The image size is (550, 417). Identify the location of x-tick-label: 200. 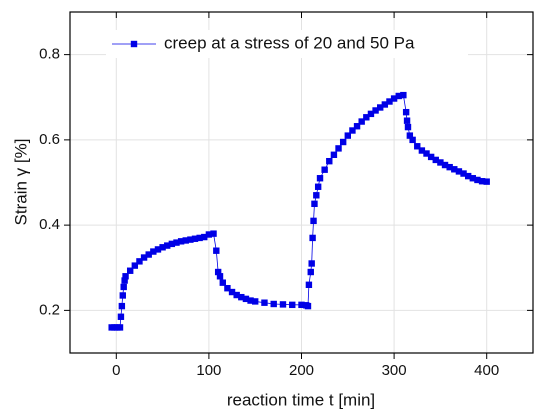
(301, 370).